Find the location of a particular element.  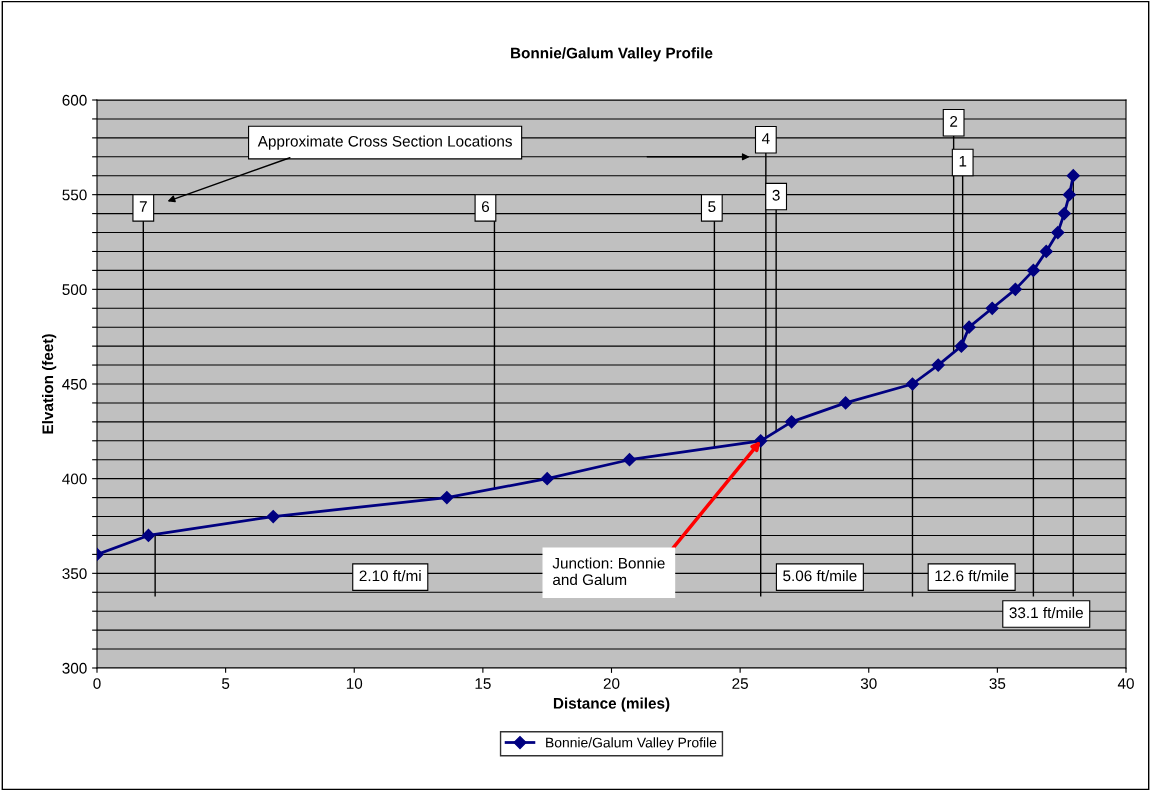

x-tick-label: 35 is located at coordinates (997, 683).